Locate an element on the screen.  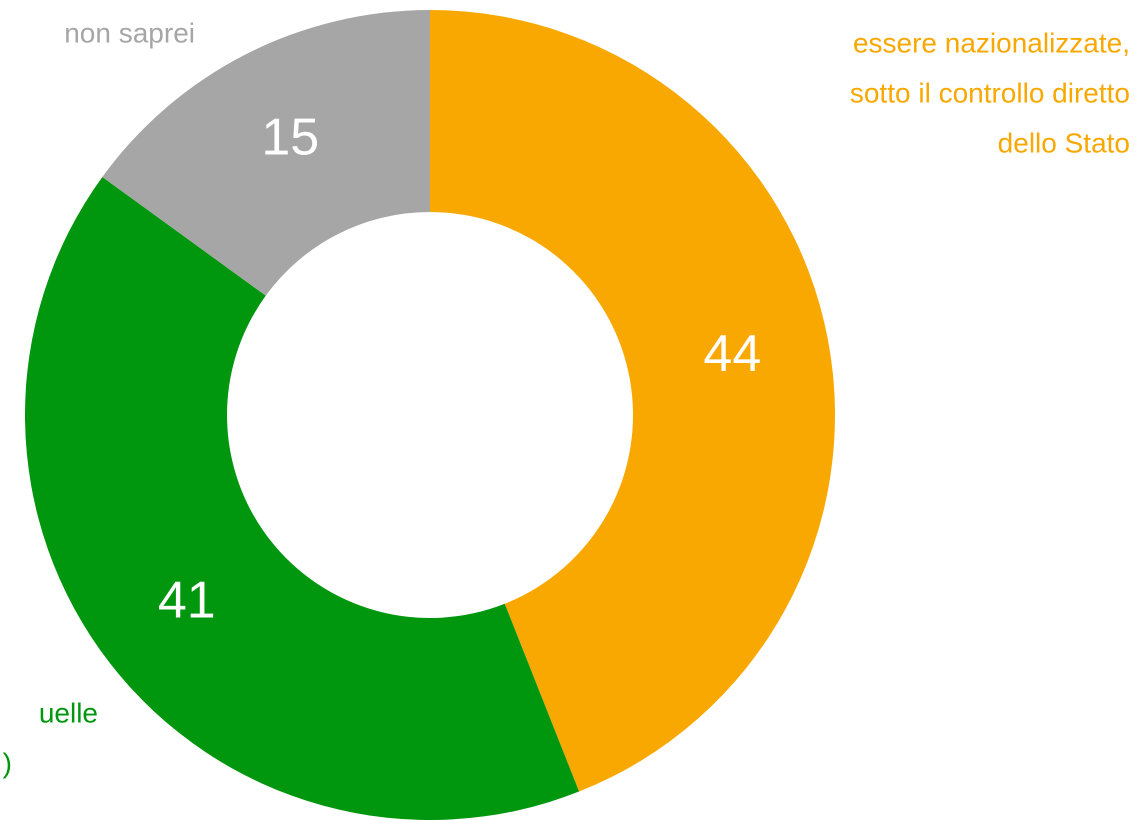
value-label: 15 is located at coordinates (290, 137).